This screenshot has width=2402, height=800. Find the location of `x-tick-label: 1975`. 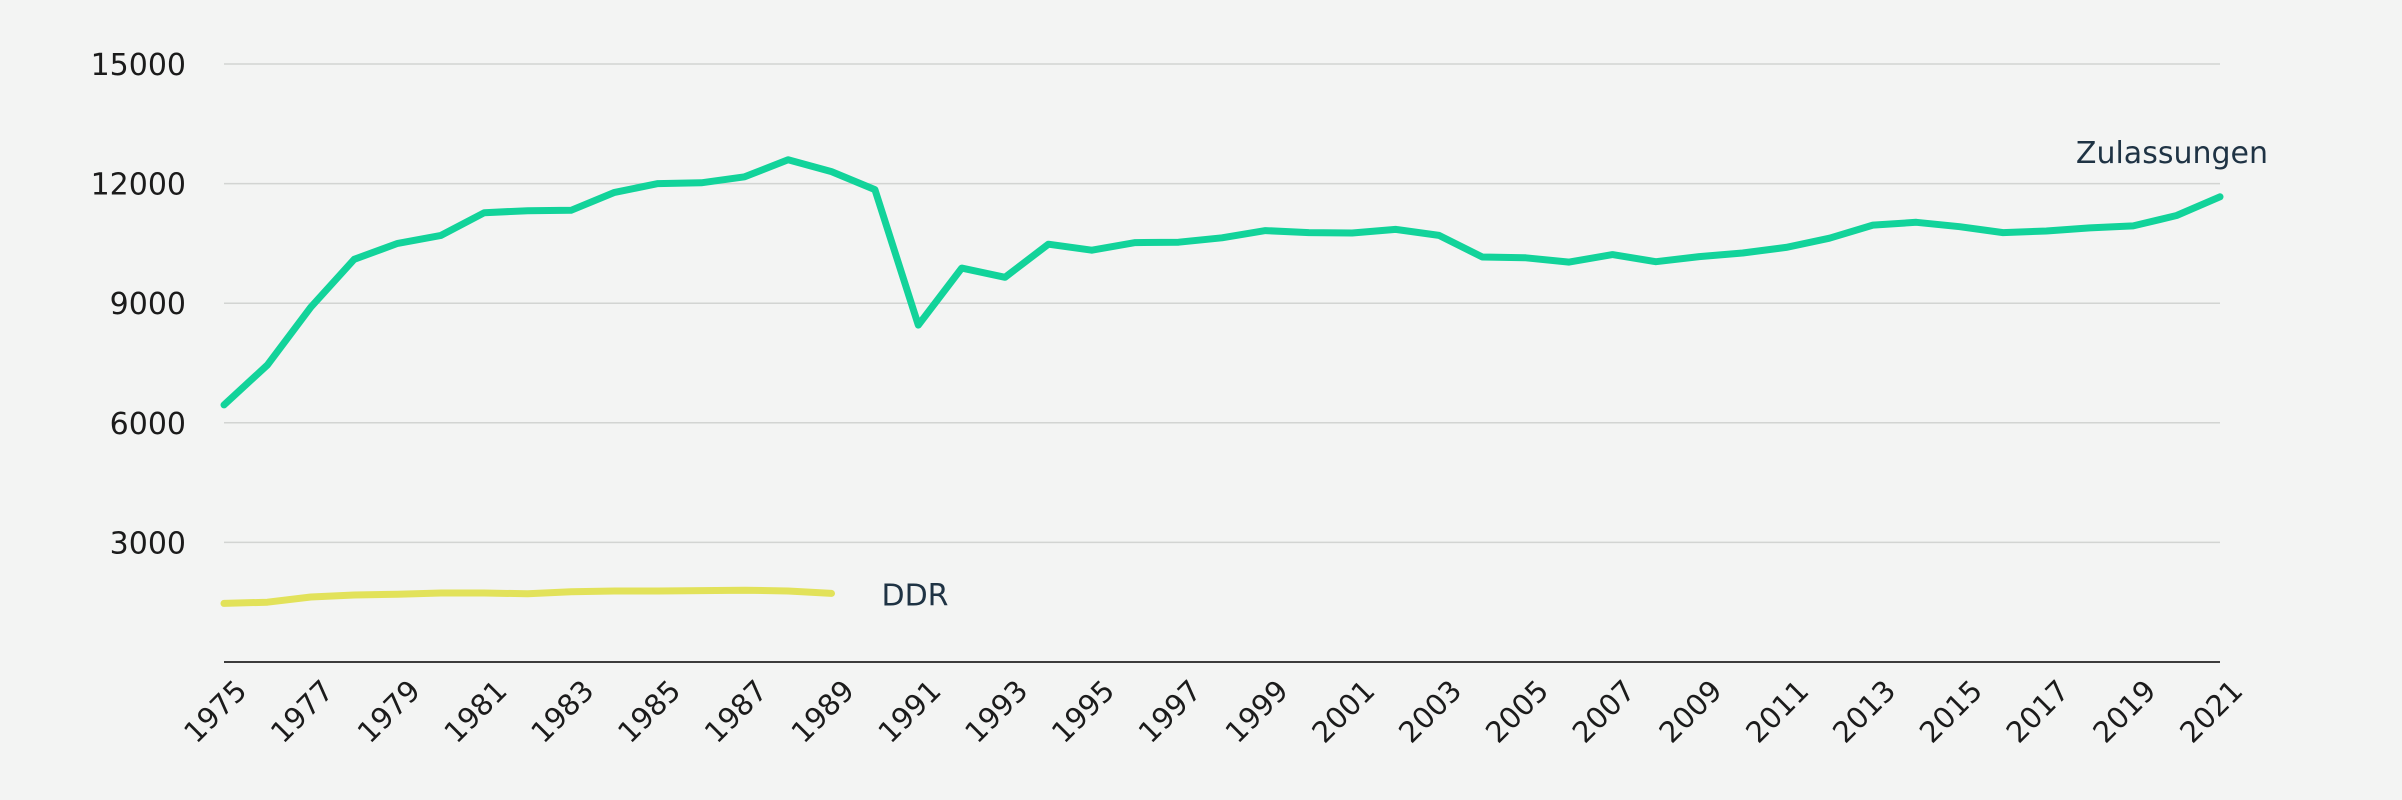

x-tick-label: 1975 is located at coordinates (215, 711).